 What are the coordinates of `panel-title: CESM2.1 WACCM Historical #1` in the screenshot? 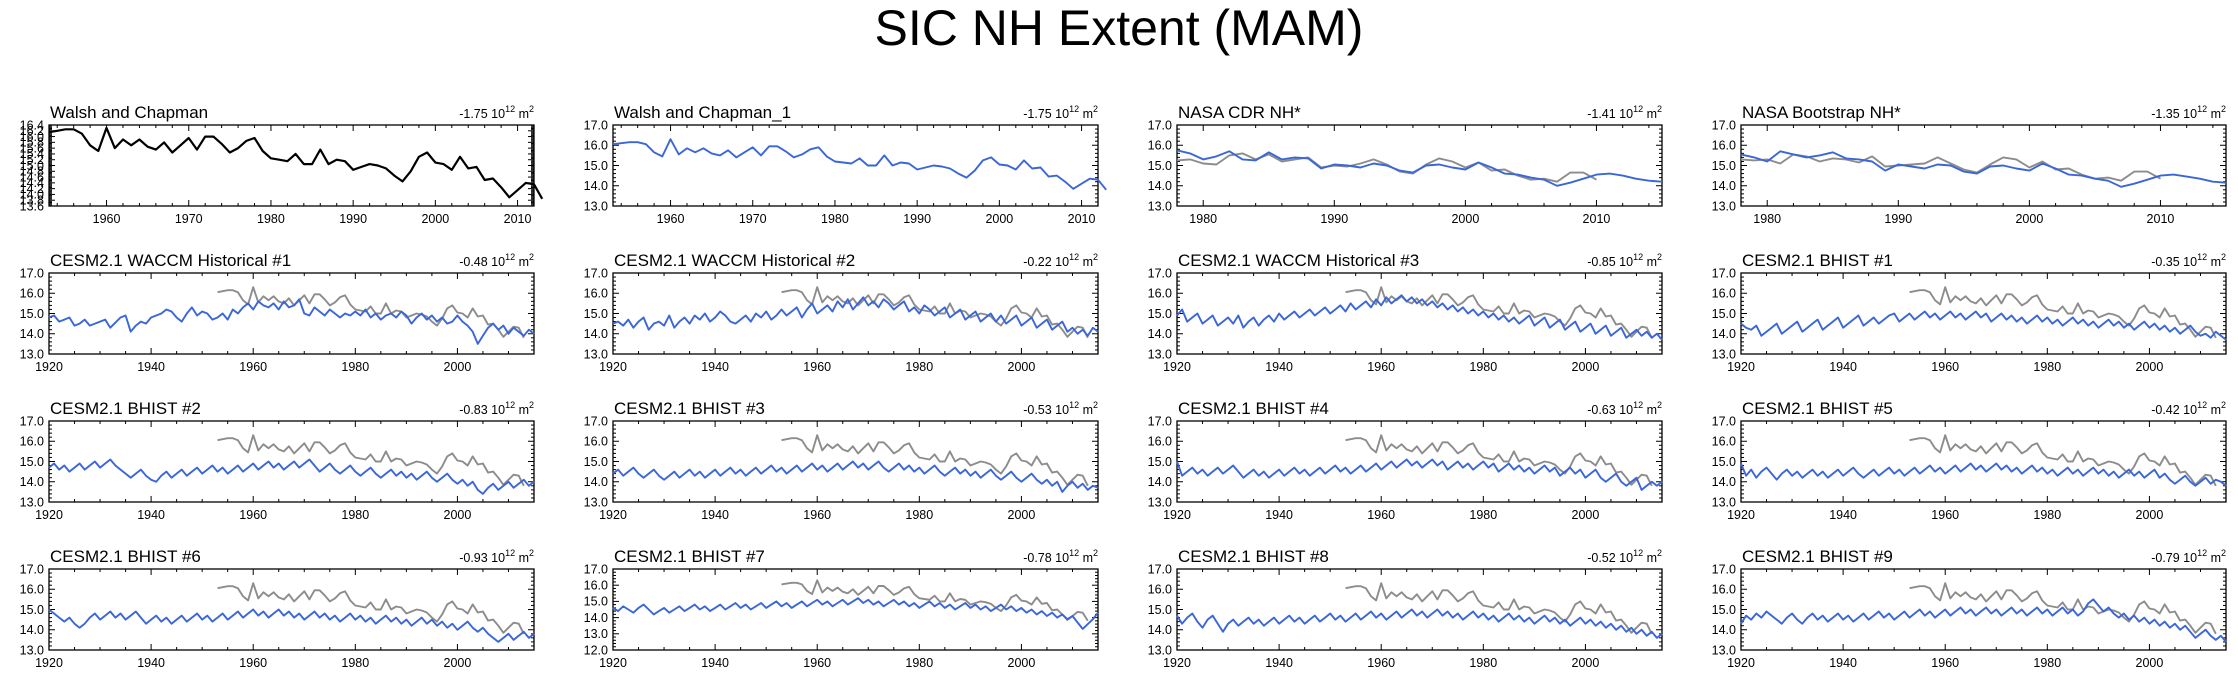 It's located at (170, 260).